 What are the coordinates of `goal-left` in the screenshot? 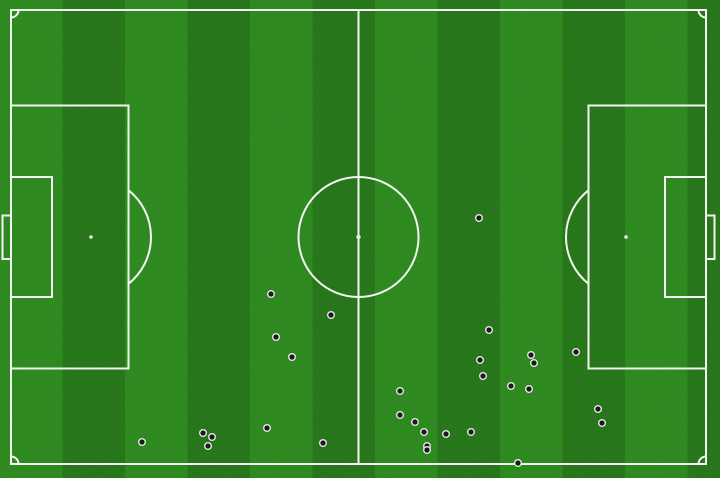 It's located at (6, 237).